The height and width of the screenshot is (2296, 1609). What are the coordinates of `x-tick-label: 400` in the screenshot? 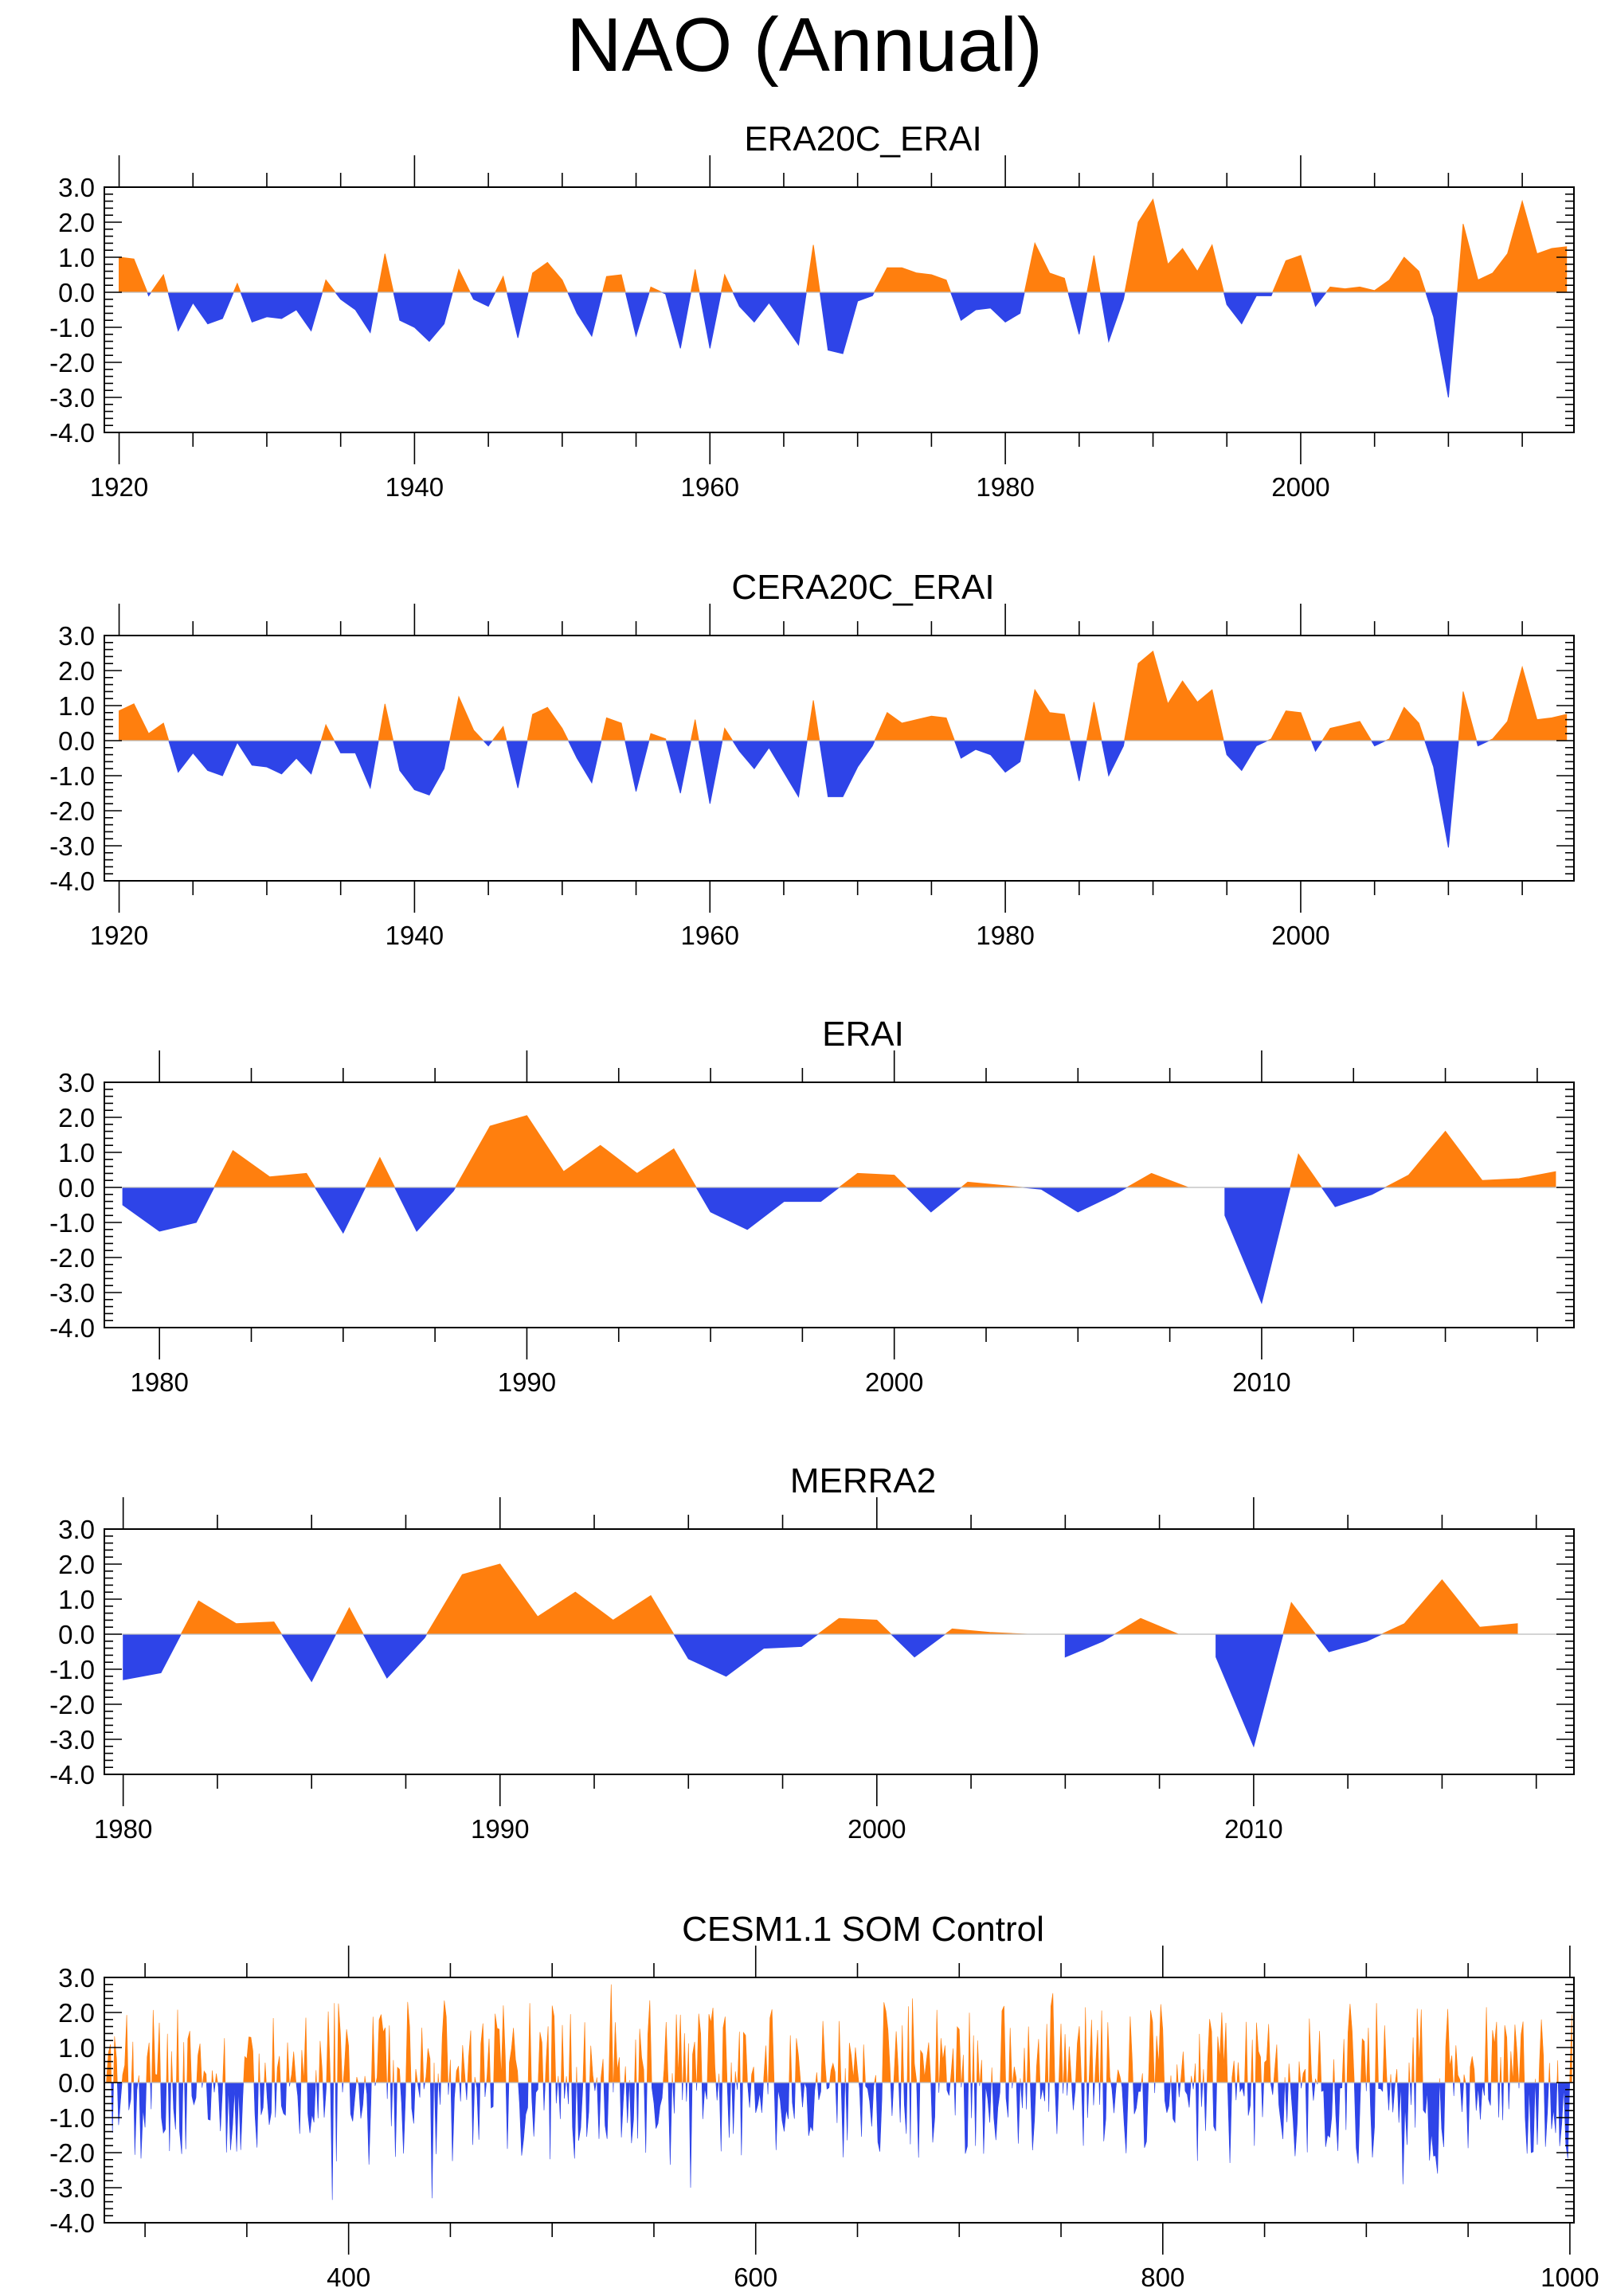 It's located at (349, 2277).